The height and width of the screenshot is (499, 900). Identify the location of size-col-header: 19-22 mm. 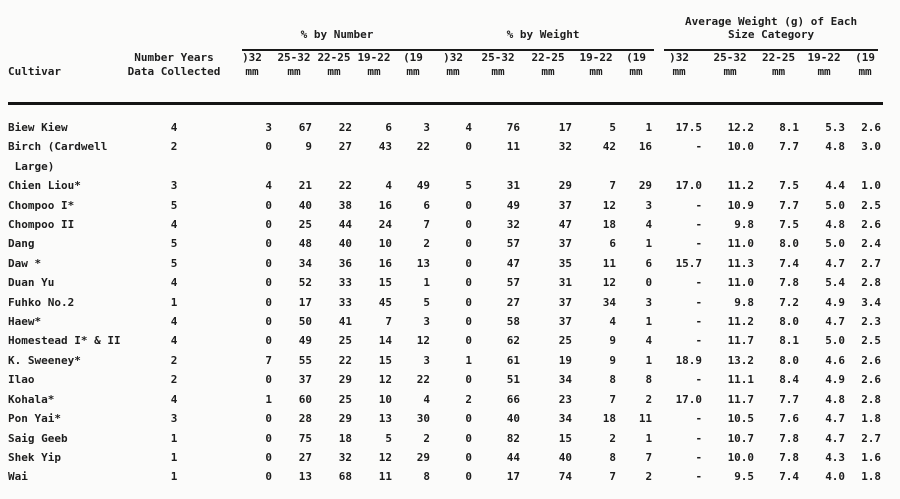
(824, 78).